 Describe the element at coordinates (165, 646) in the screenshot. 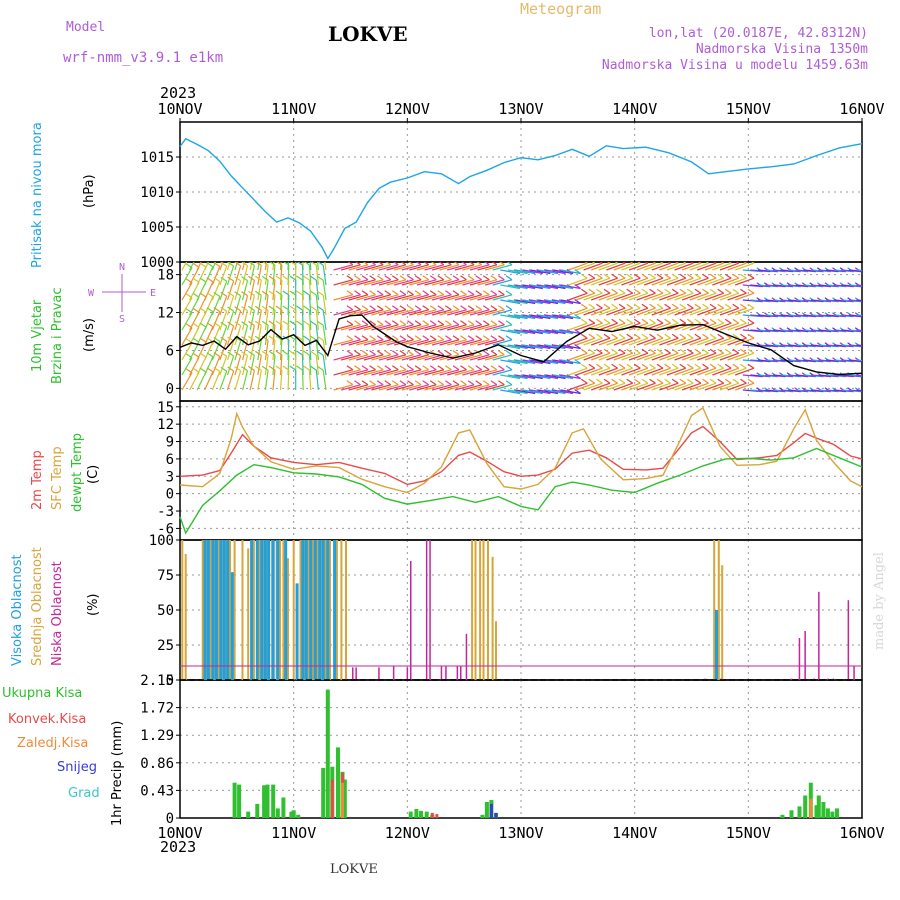

I see `y-tick-label: 25` at that location.